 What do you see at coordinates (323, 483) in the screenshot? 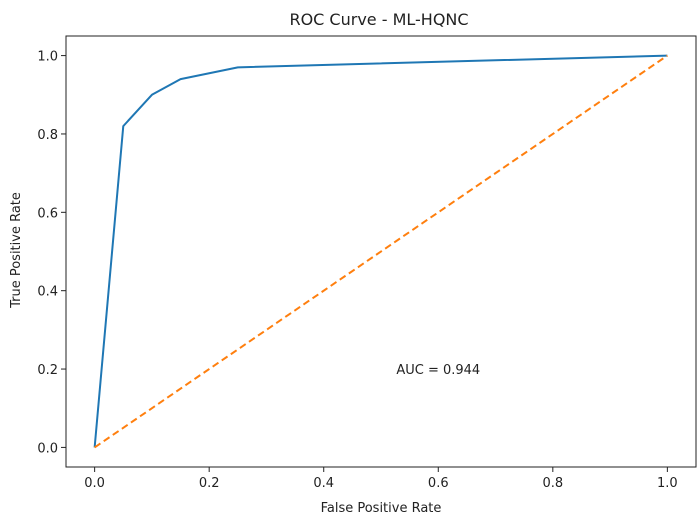
I see `x-tick-label: 0.4` at bounding box center [323, 483].